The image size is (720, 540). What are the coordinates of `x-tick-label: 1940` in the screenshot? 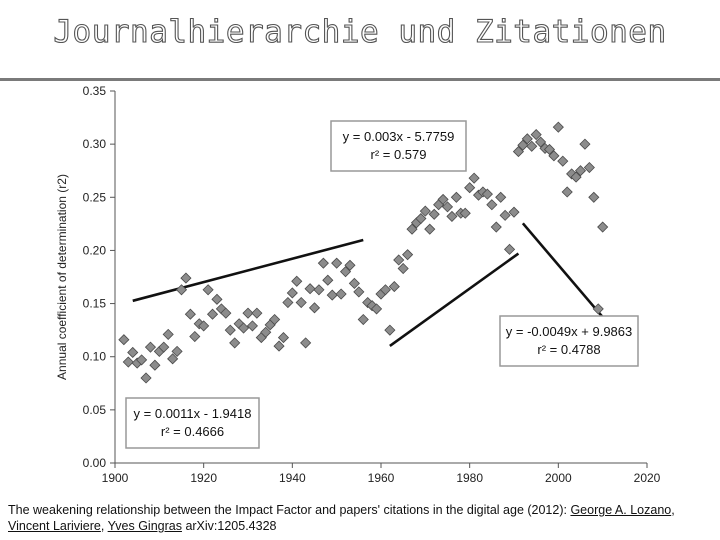 It's located at (292, 478).